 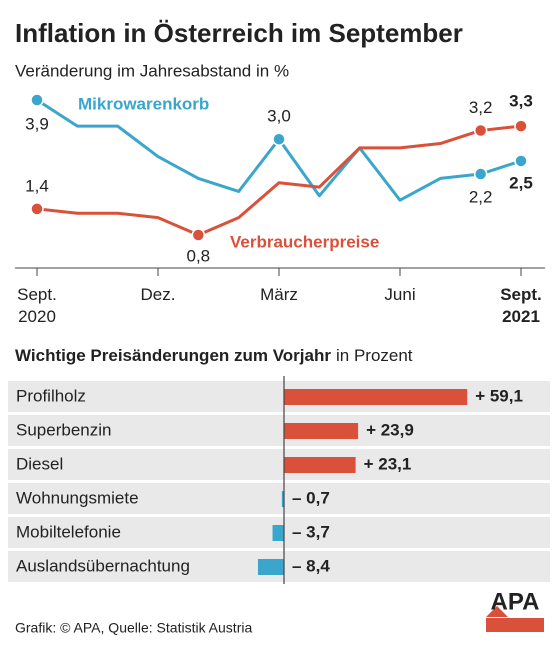 I want to click on value-label: – 3,7, so click(x=311, y=531).